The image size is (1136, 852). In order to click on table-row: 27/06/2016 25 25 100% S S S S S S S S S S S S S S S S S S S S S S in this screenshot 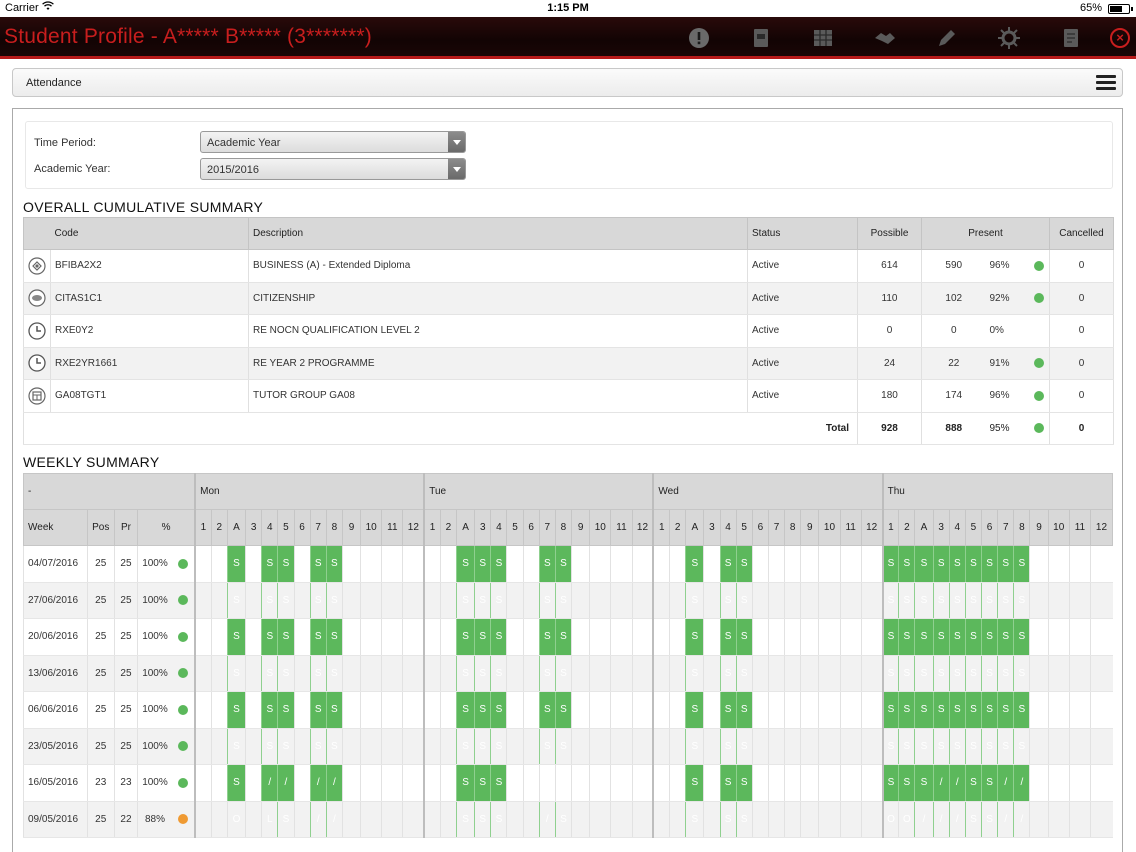, I will do `click(568, 600)`.